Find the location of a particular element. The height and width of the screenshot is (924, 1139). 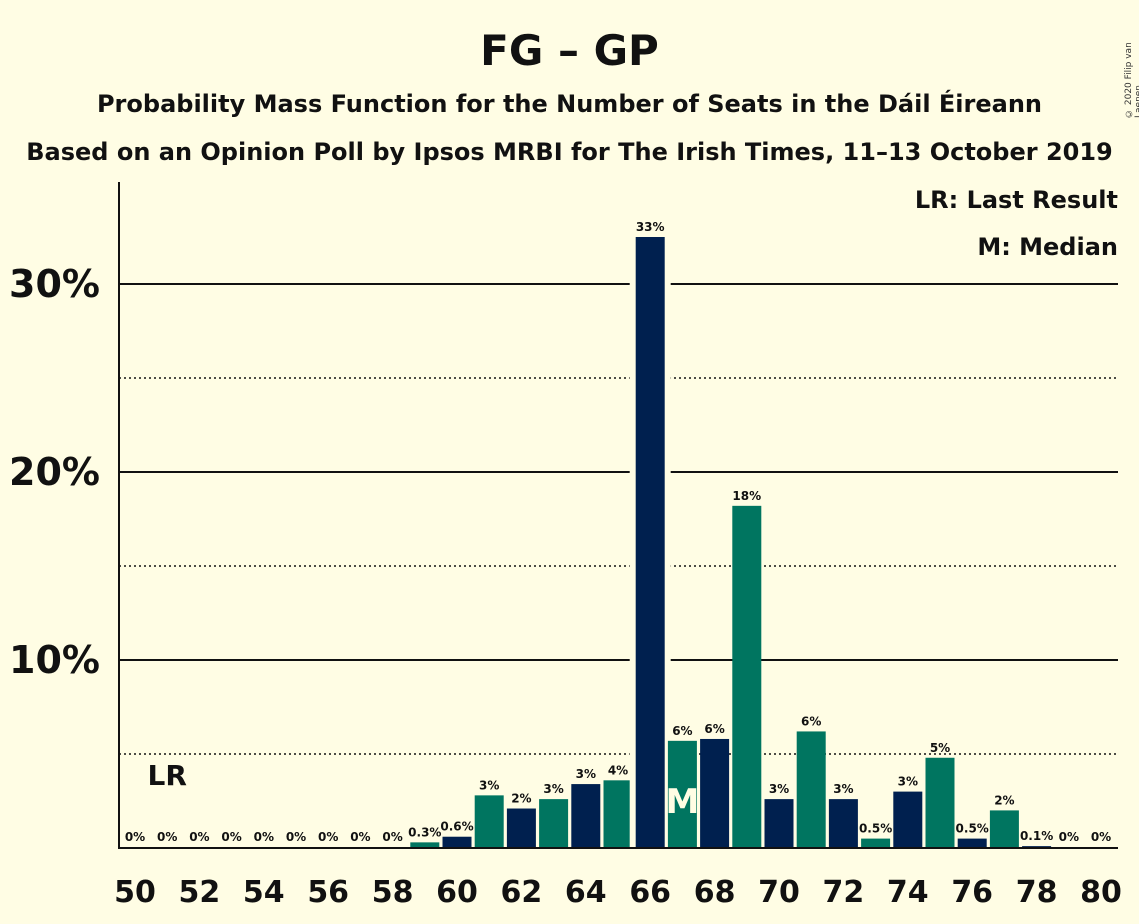

data-label: 5% is located at coordinates (940, 748).